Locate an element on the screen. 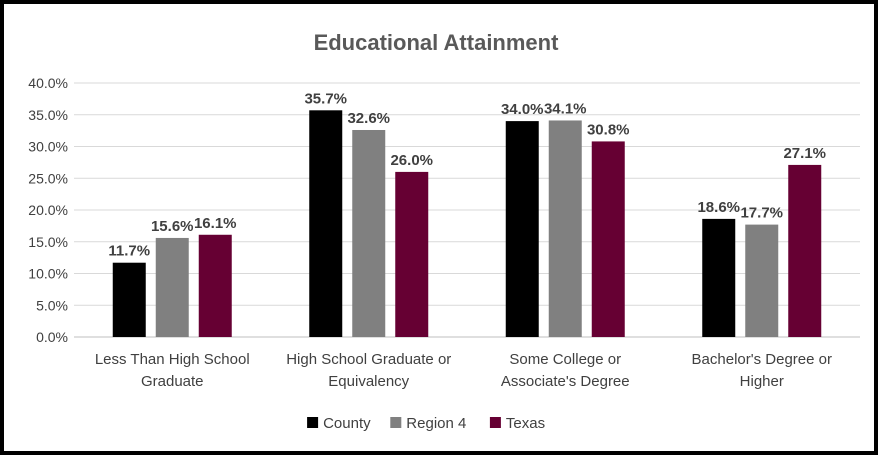 The height and width of the screenshot is (455, 880). category-label-line: High School Graduate or is located at coordinates (368, 359).